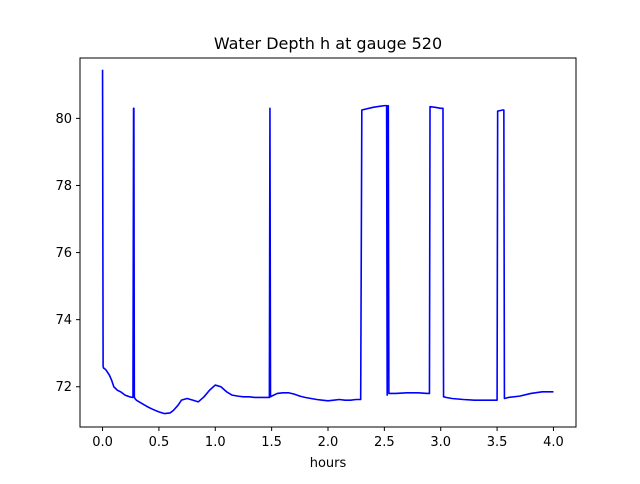 This screenshot has height=484, width=640. Describe the element at coordinates (63, 320) in the screenshot. I see `y-tick-label: 74` at that location.